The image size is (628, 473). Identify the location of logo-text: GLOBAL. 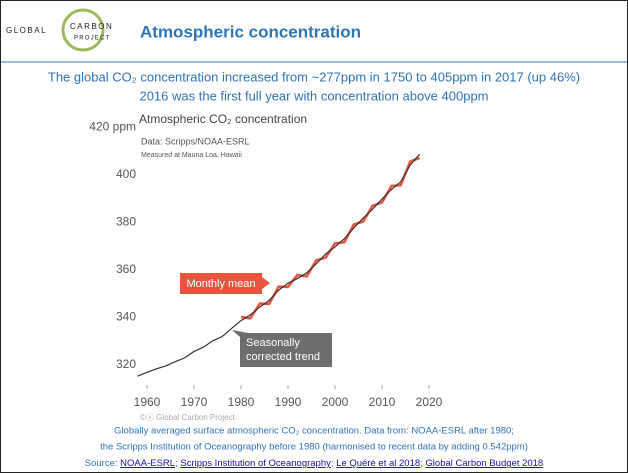
(26, 30).